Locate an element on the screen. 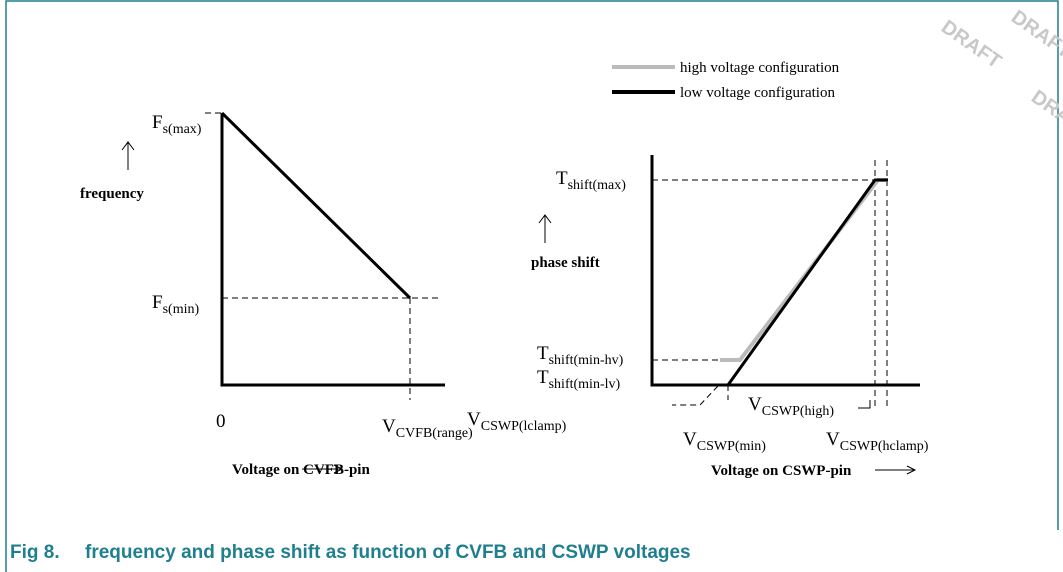 This screenshot has width=1063, height=572. label: Fs(max) is located at coordinates (177, 124).